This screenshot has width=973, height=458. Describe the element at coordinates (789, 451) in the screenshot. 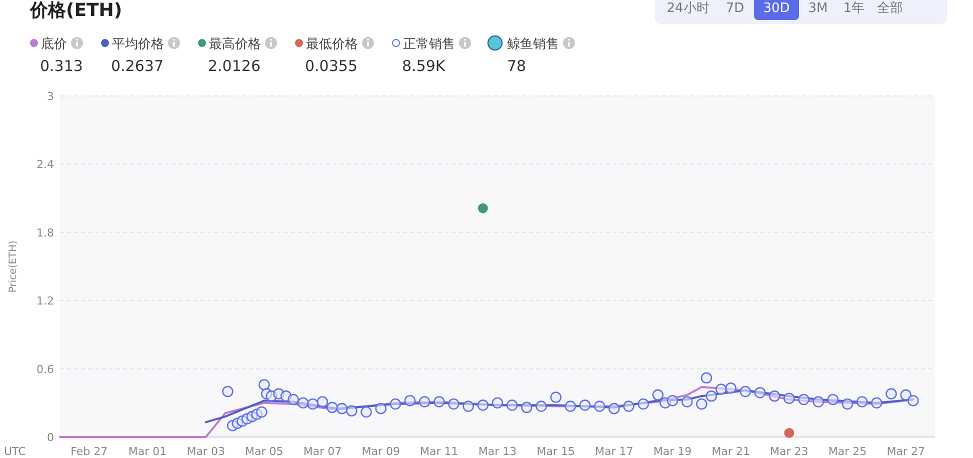

I see `x-tick-label: Mar 23` at that location.